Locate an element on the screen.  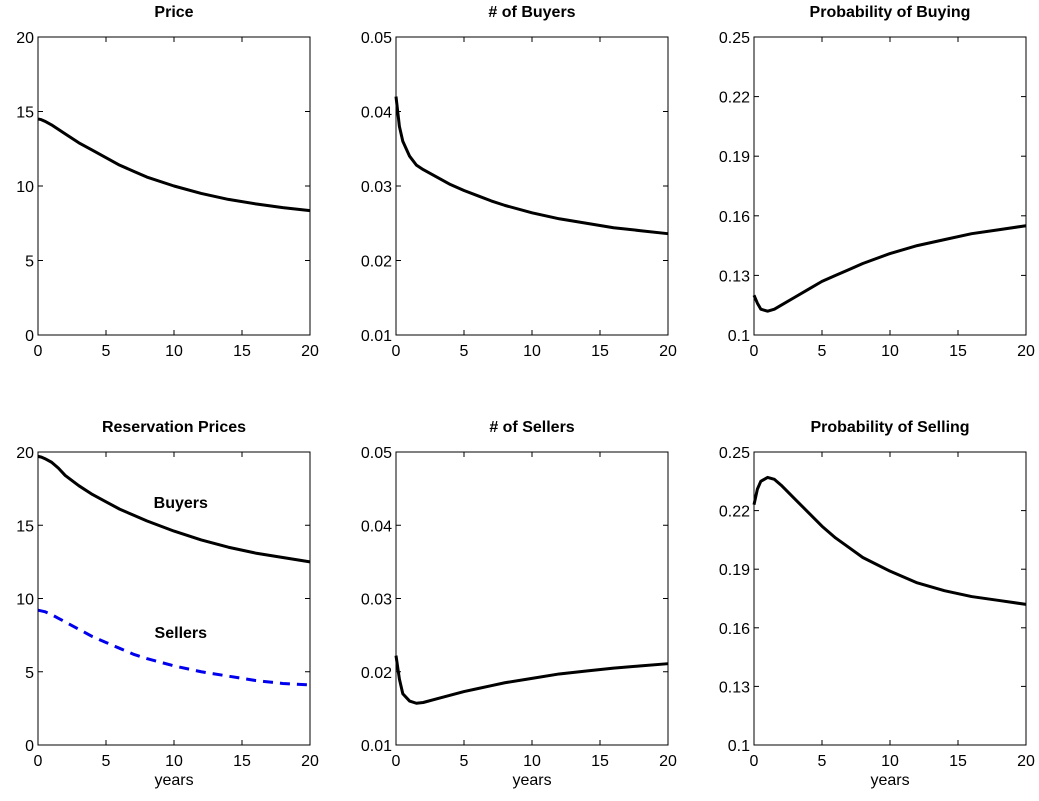
annotation: Sellers is located at coordinates (181, 633).